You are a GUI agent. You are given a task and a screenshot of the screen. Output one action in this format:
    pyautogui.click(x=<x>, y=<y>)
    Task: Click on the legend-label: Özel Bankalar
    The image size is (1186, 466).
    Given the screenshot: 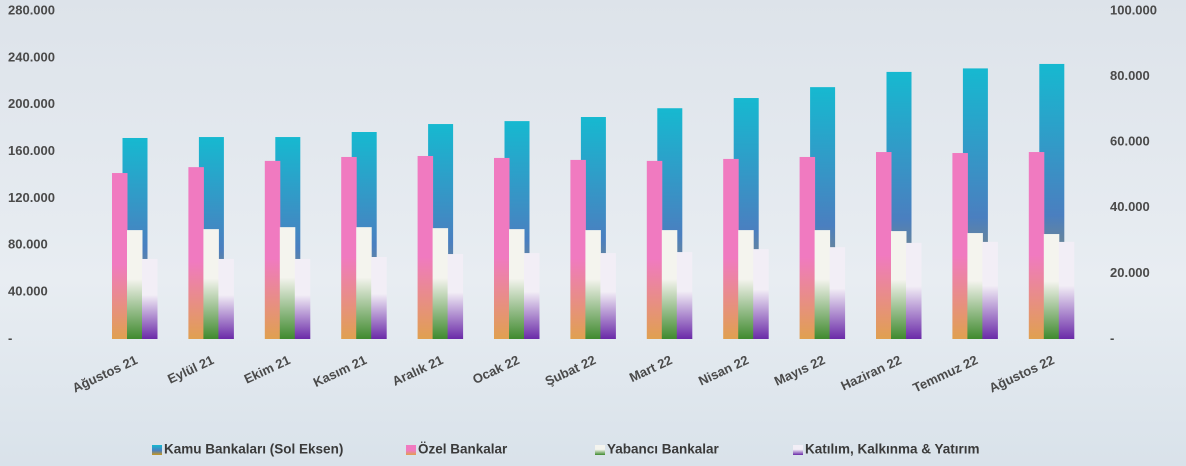 What is the action you would take?
    pyautogui.click(x=463, y=449)
    